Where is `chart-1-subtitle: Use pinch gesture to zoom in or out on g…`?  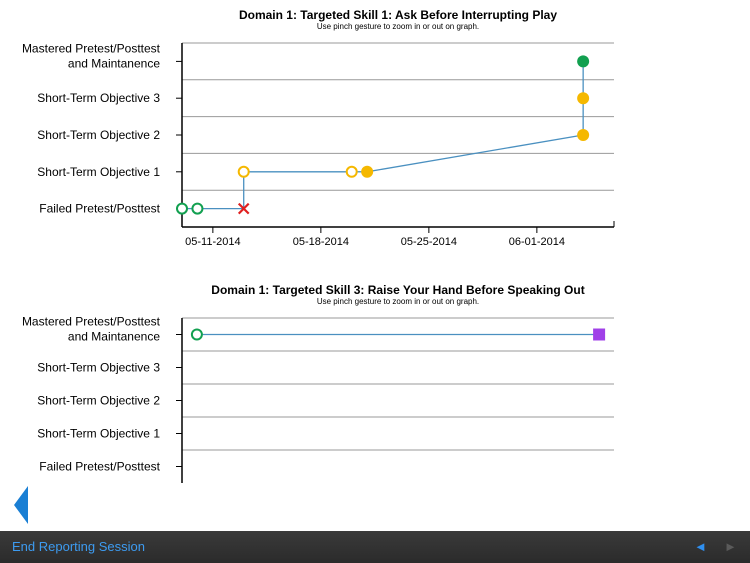
chart-1-subtitle: Use pinch gesture to zoom in or out on g… is located at coordinates (398, 26).